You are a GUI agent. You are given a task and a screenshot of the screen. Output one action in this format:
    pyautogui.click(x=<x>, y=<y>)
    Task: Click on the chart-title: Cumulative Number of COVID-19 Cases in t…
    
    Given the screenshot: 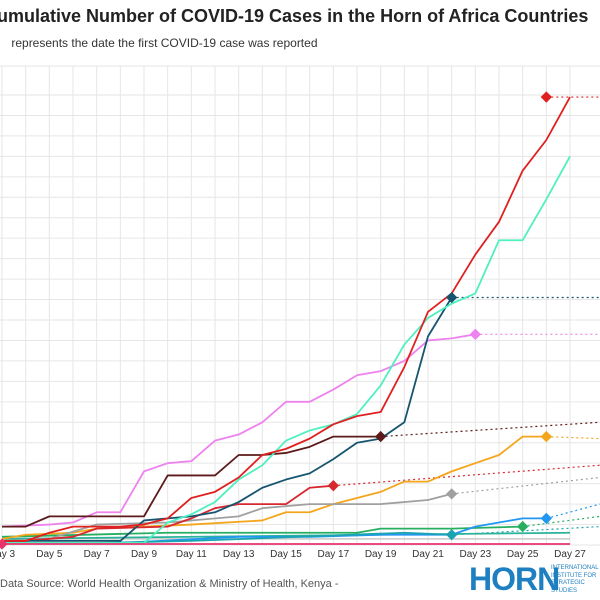 What is the action you would take?
    pyautogui.click(x=294, y=16)
    